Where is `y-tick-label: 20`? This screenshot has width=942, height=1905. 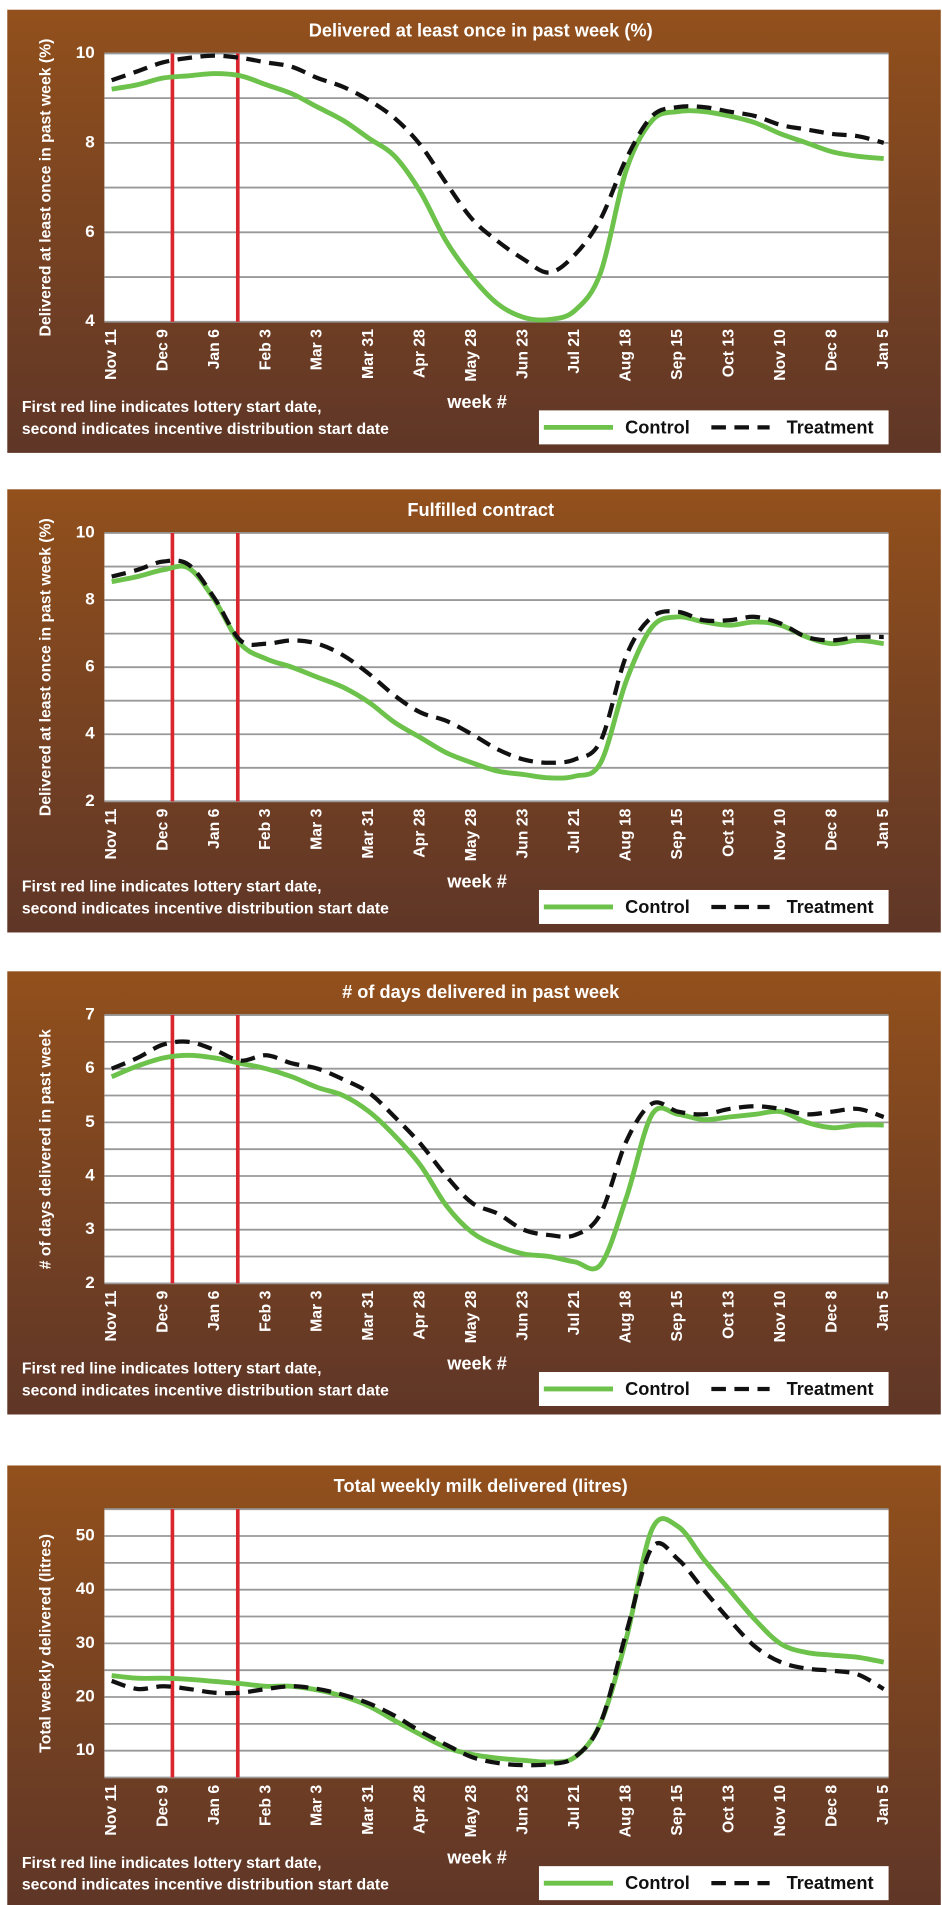 y-tick-label: 20 is located at coordinates (85, 1695).